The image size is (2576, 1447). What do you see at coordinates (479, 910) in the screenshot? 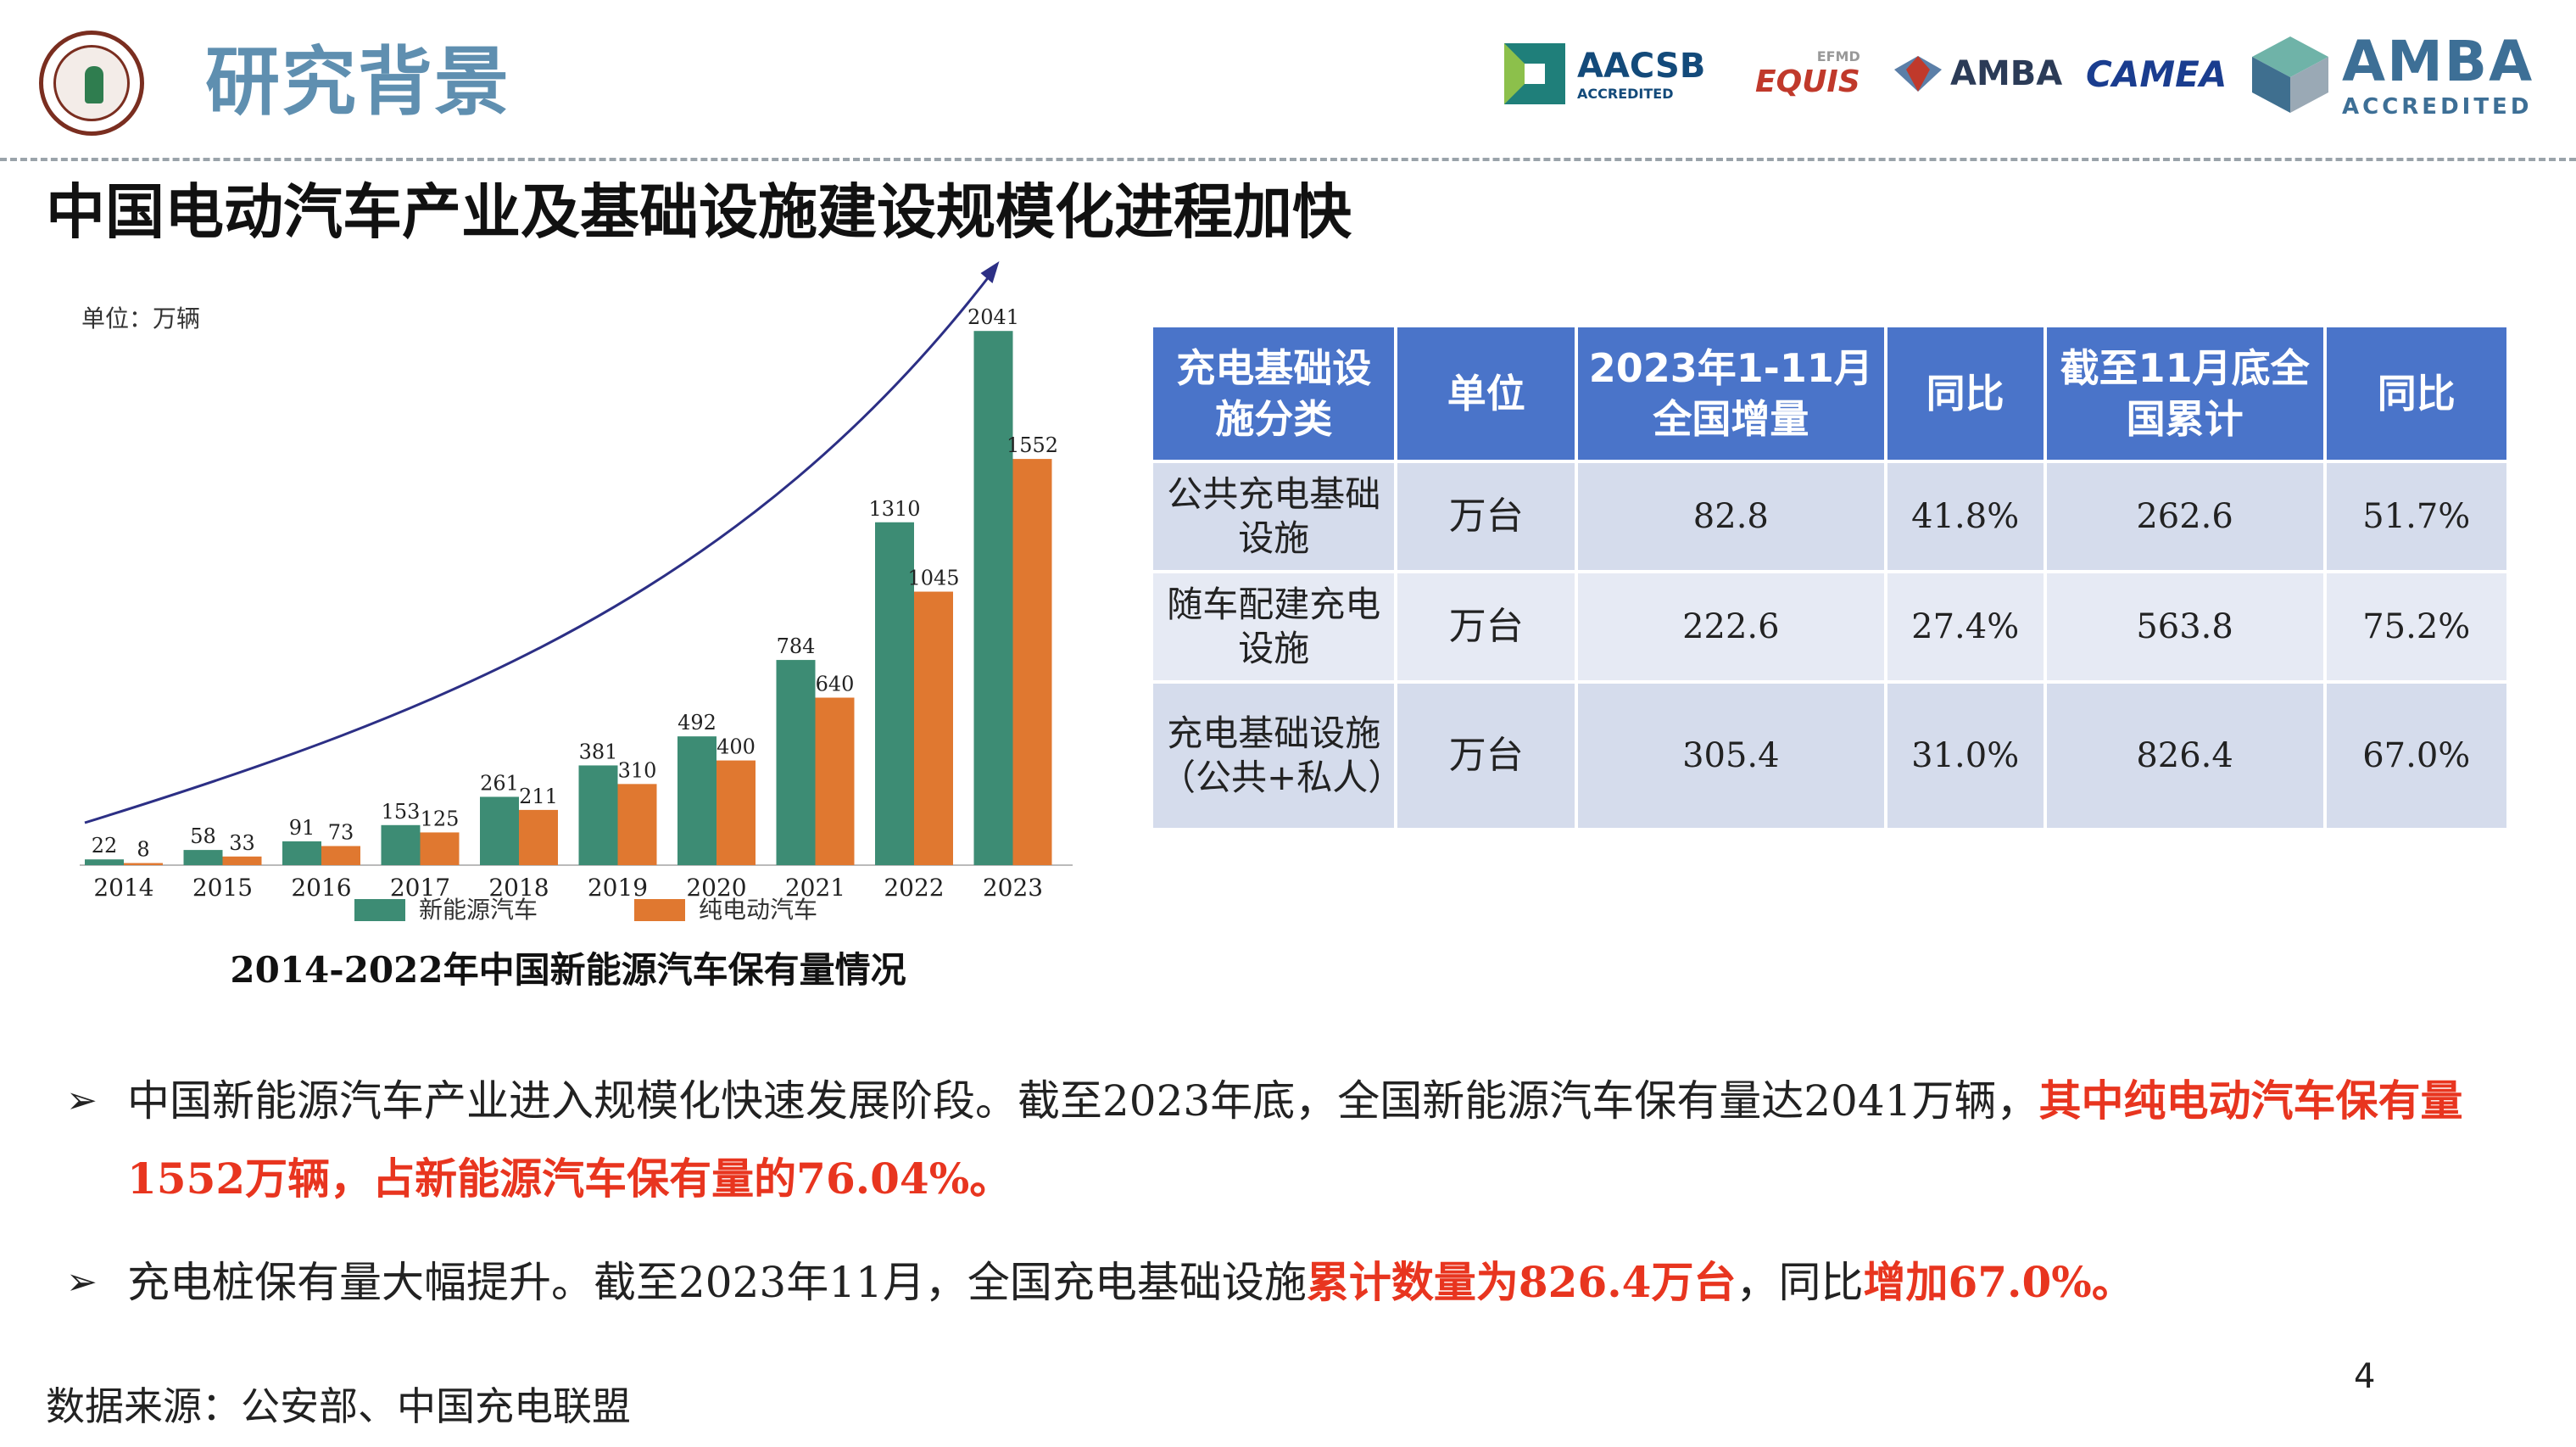
I see `legend-label: 新能源汽车` at bounding box center [479, 910].